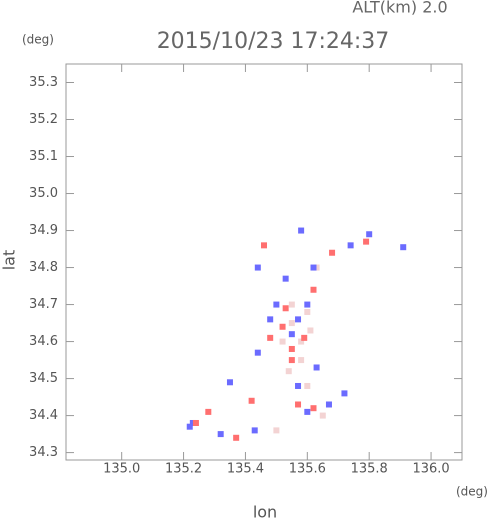 Image resolution: width=491 pixels, height=521 pixels. I want to click on y-tick-label: 34.3, so click(43, 452).